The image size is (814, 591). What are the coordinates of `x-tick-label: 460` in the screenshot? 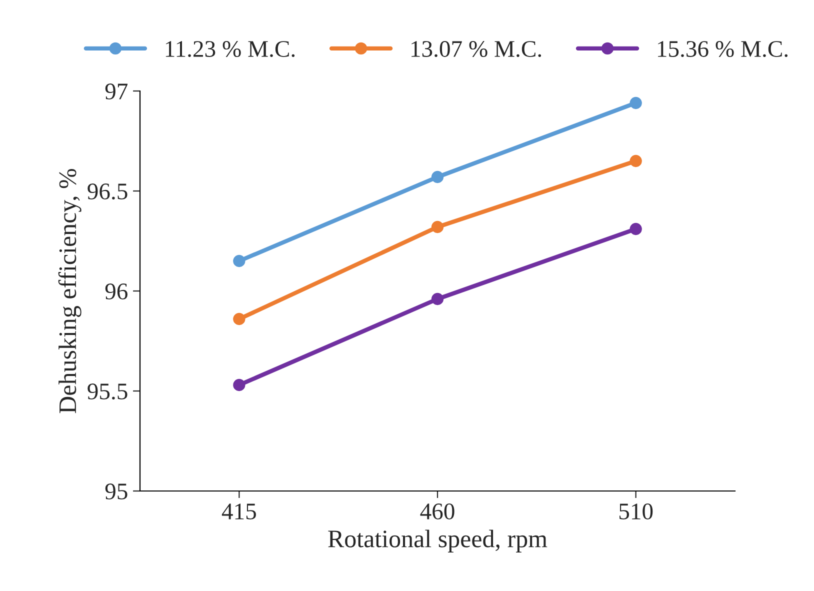 It's located at (437, 511).